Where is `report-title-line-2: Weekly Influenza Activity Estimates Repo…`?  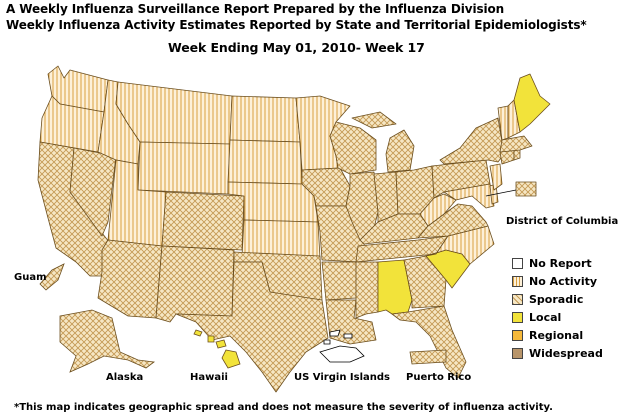
report-title-line-2: Weekly Influenza Activity Estimates Repo… is located at coordinates (296, 25).